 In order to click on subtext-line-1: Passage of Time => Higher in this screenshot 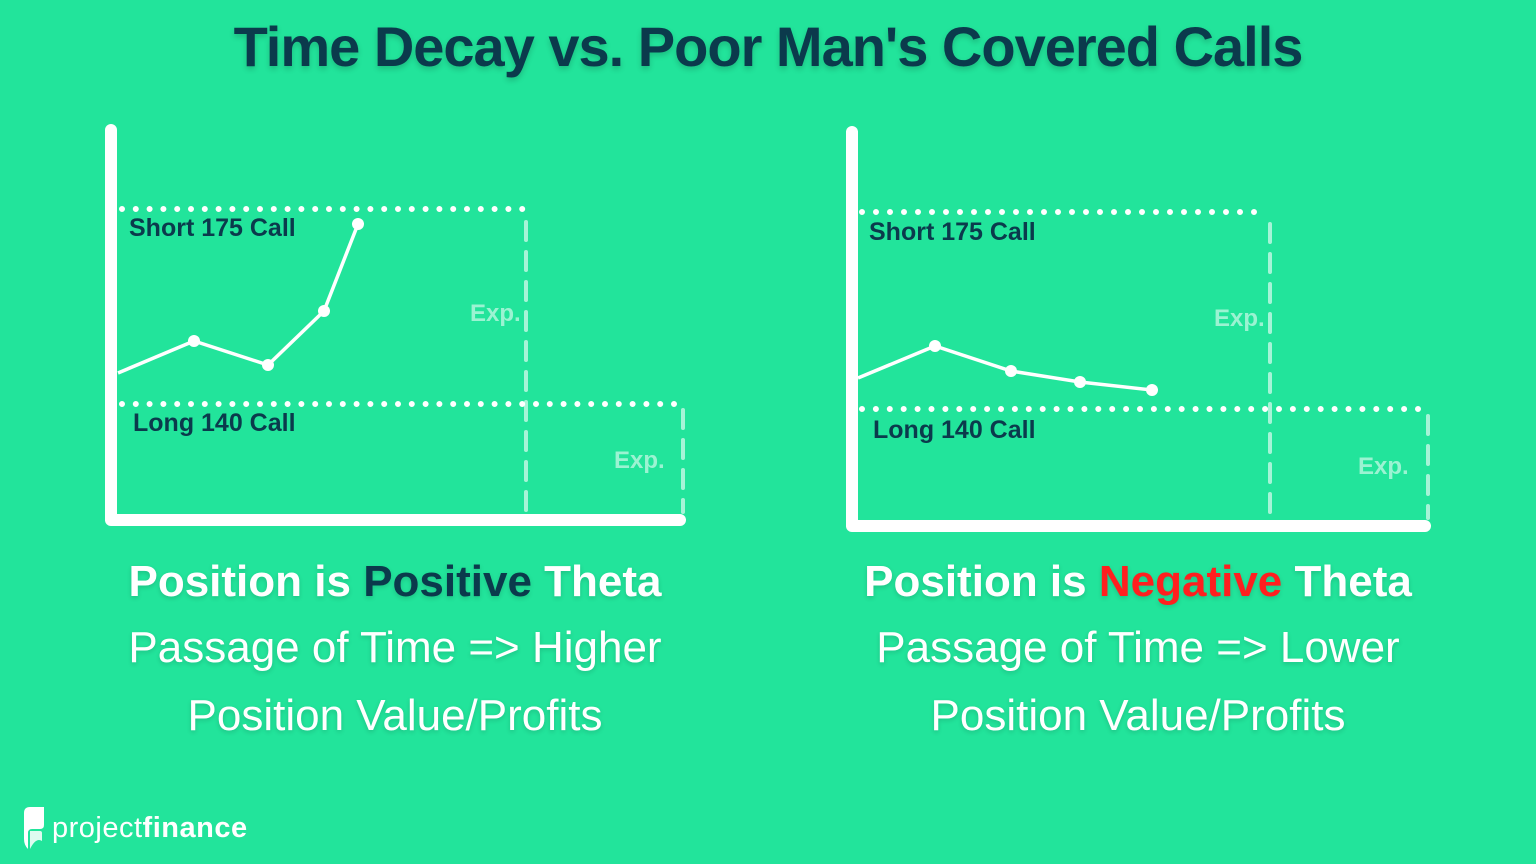, I will do `click(395, 647)`.